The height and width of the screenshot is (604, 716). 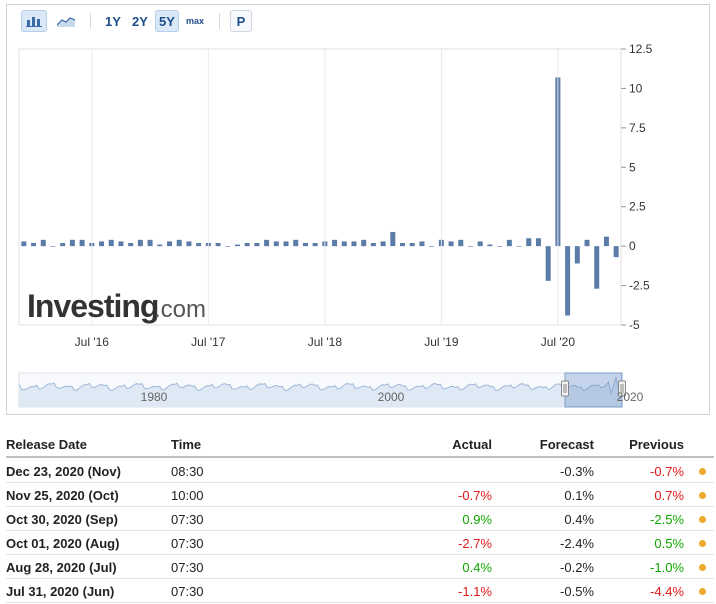 I want to click on range-max-button: max, so click(x=195, y=21).